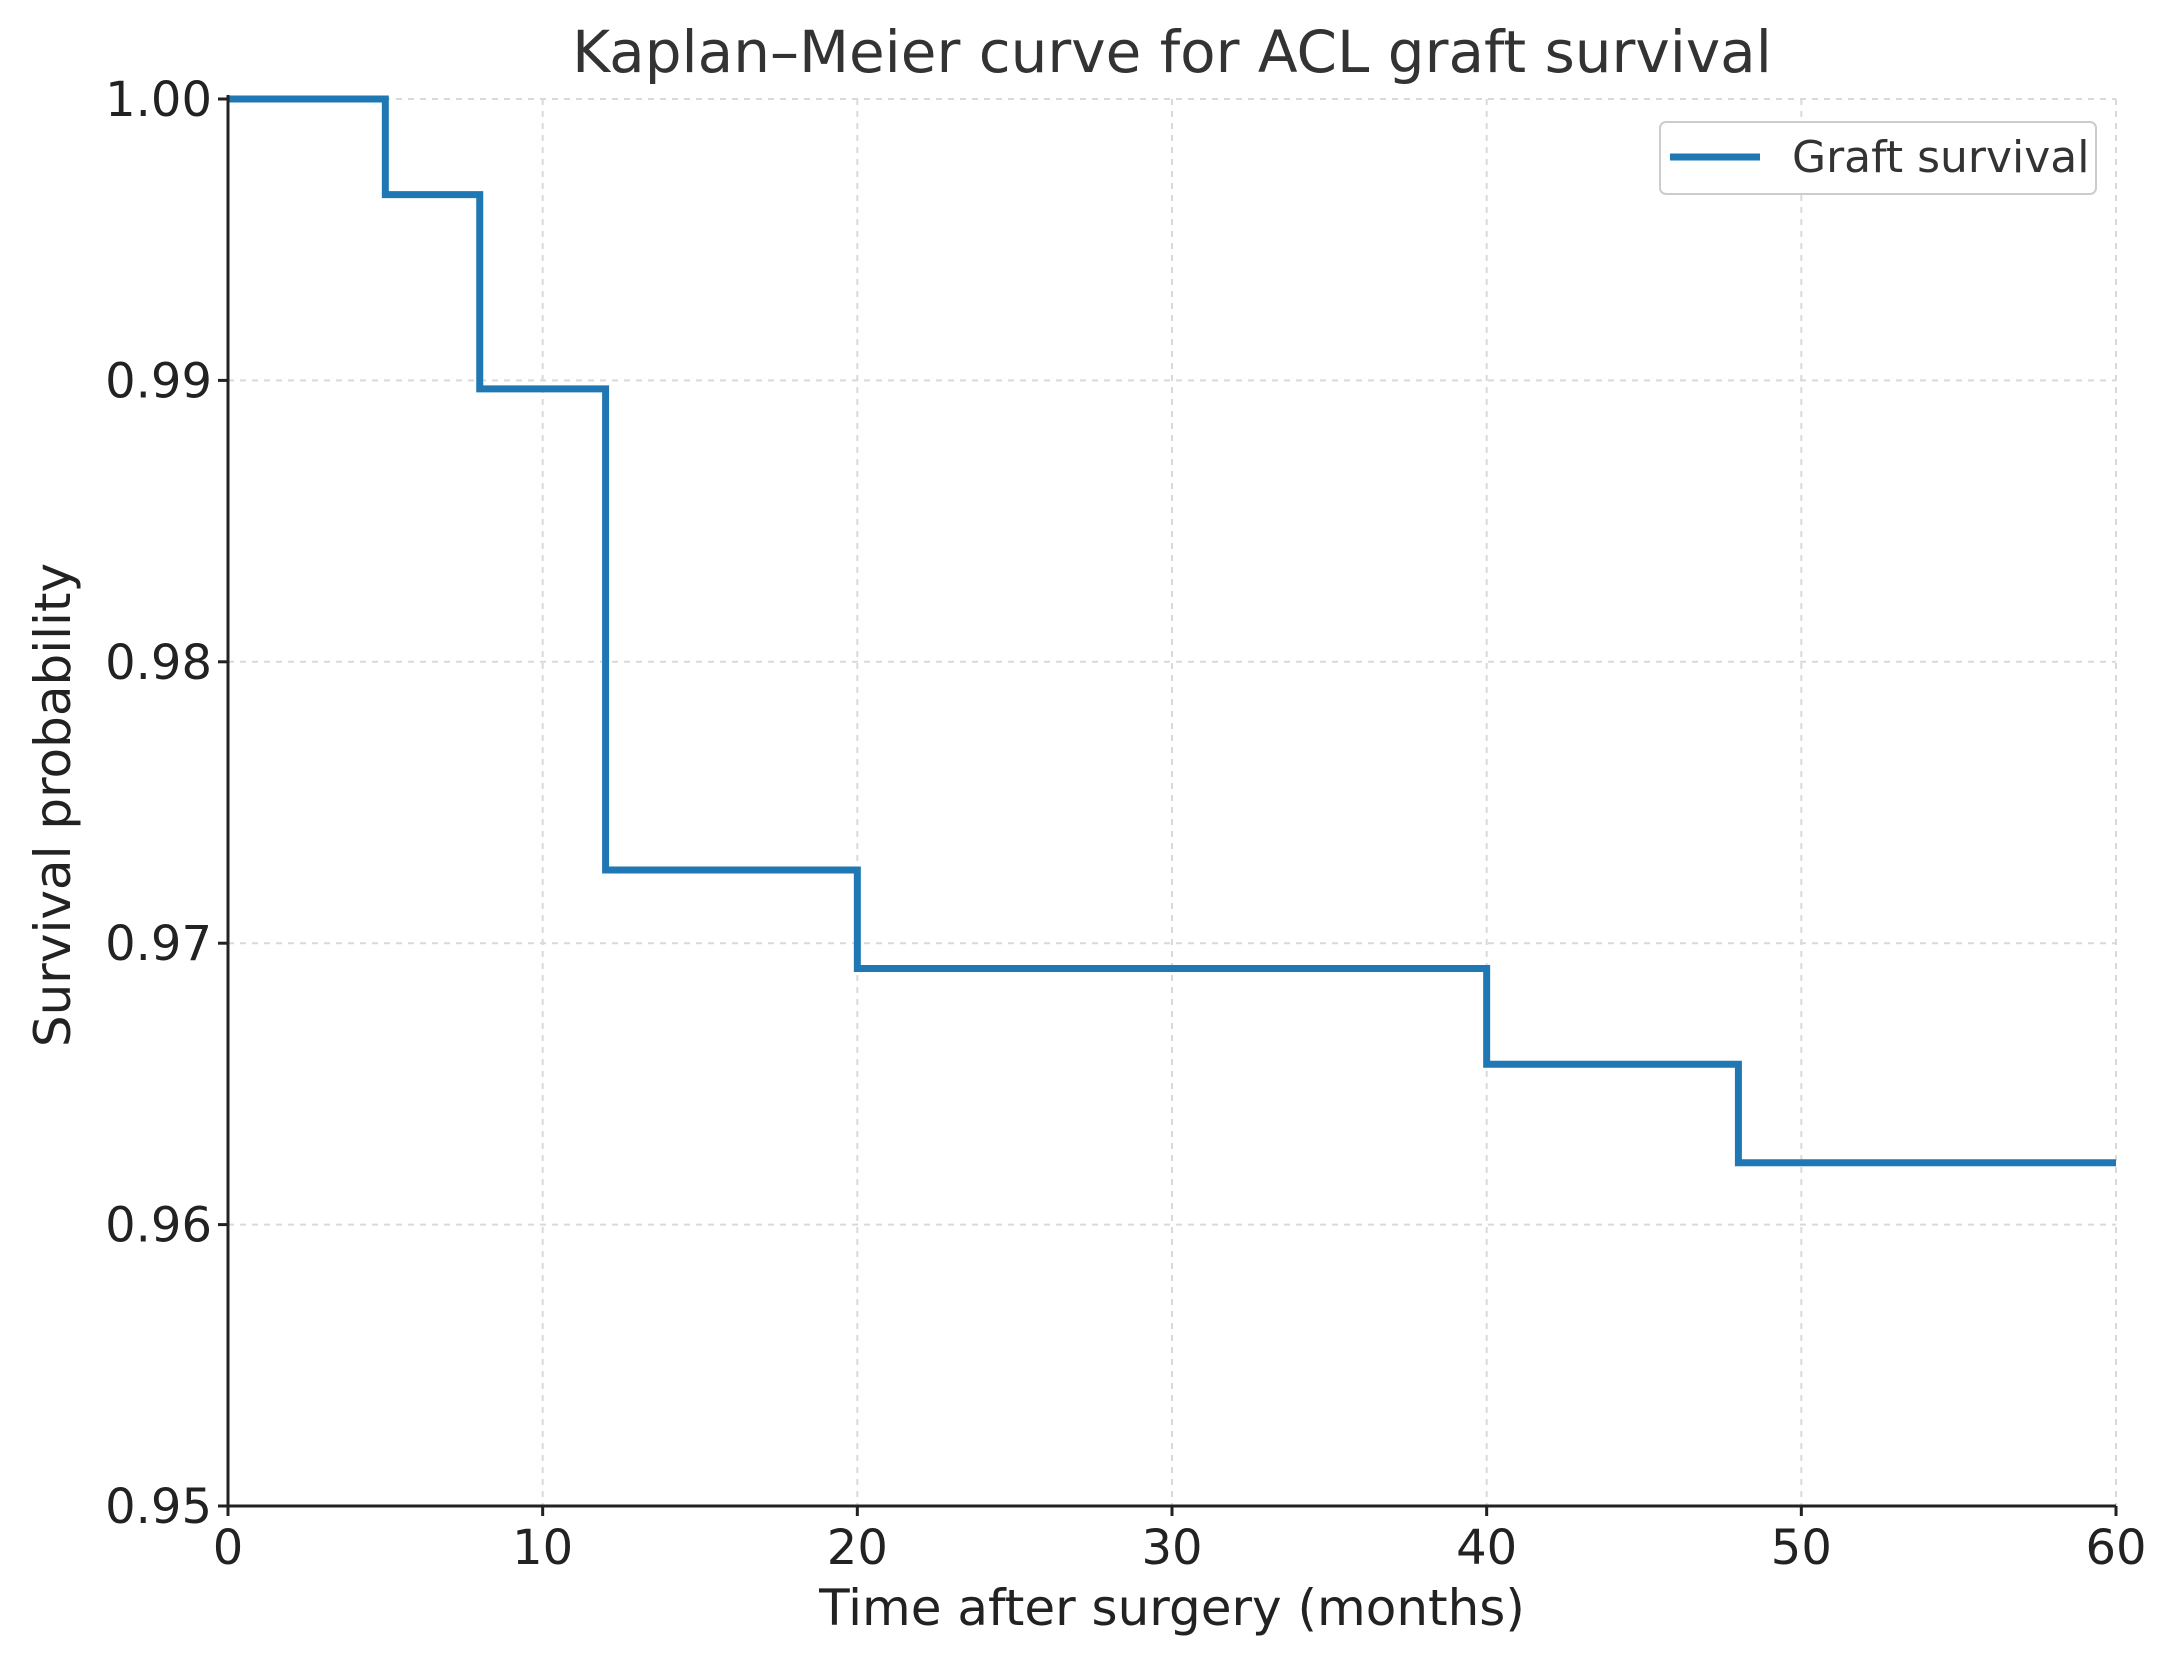 Image resolution: width=2160 pixels, height=1654 pixels. Describe the element at coordinates (53, 805) in the screenshot. I see `y-axis-label: Survival probability` at that location.